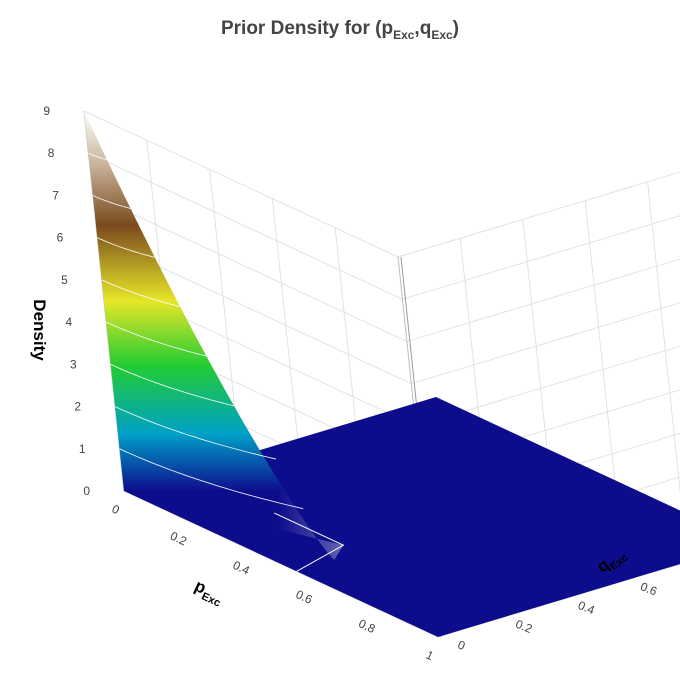  I want to click on y-tick-label: 0.6, so click(648, 588).